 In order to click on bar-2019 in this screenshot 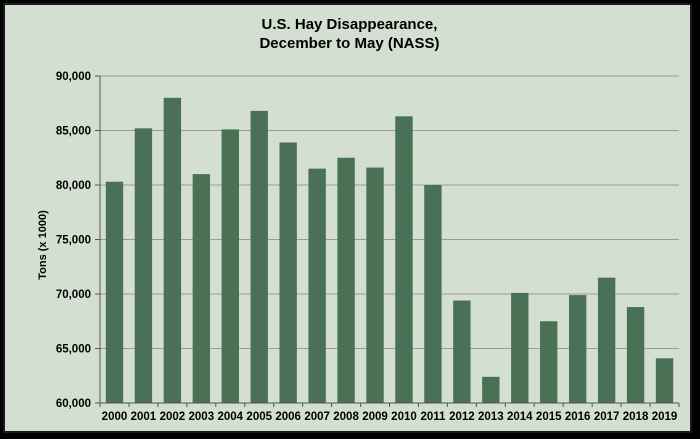, I will do `click(664, 380)`.